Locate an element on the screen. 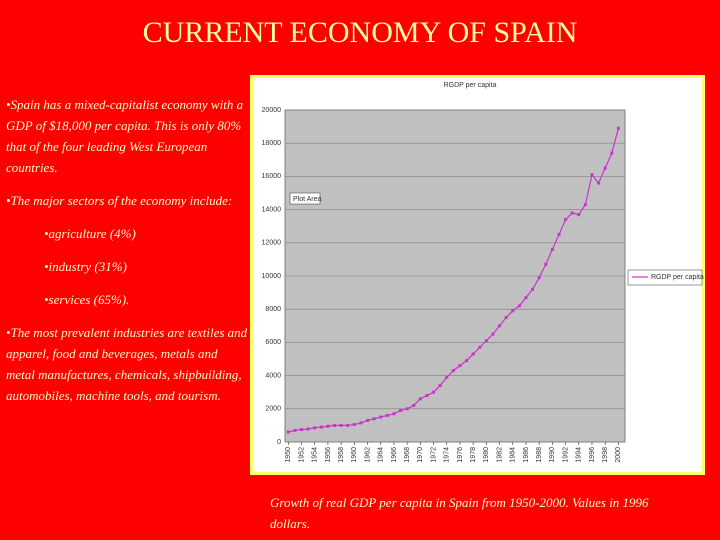  plot-area-label: Plot Area is located at coordinates (307, 199).